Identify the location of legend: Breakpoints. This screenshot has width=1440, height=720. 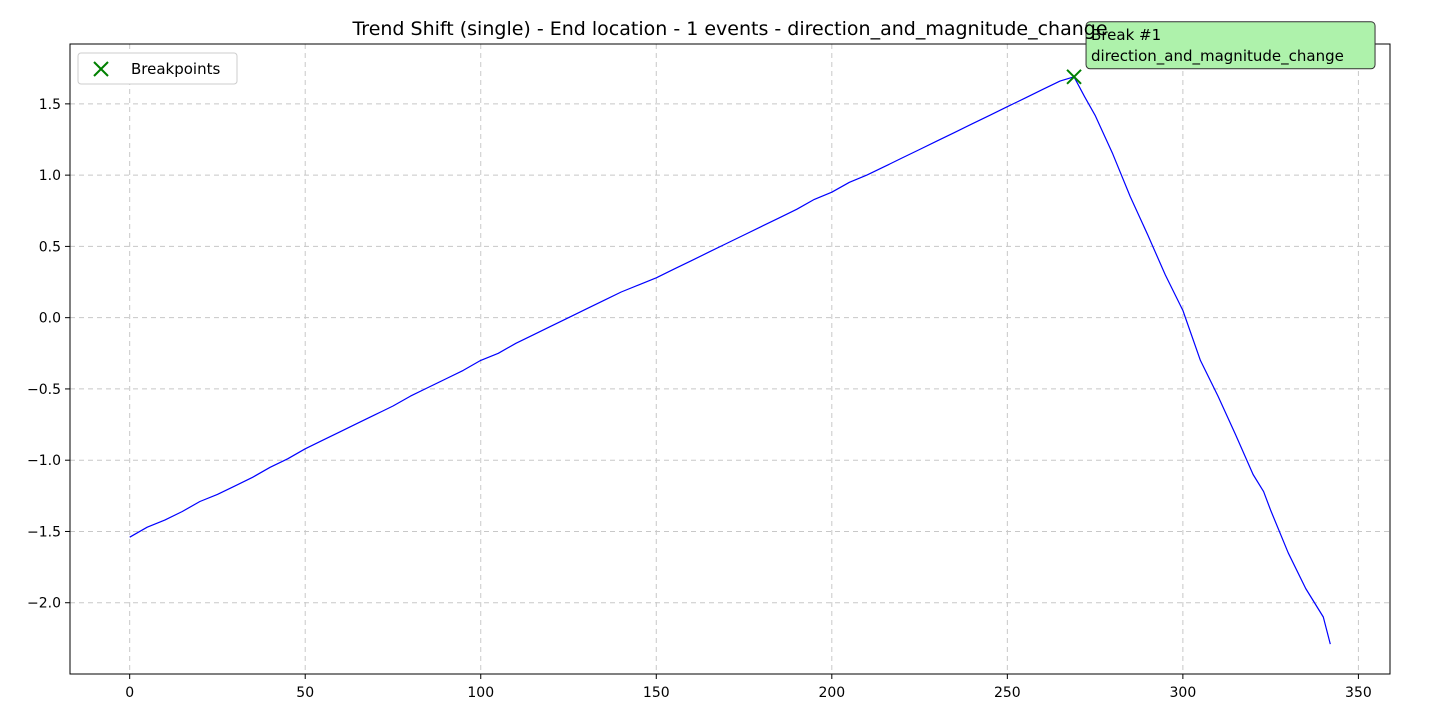
(157, 68).